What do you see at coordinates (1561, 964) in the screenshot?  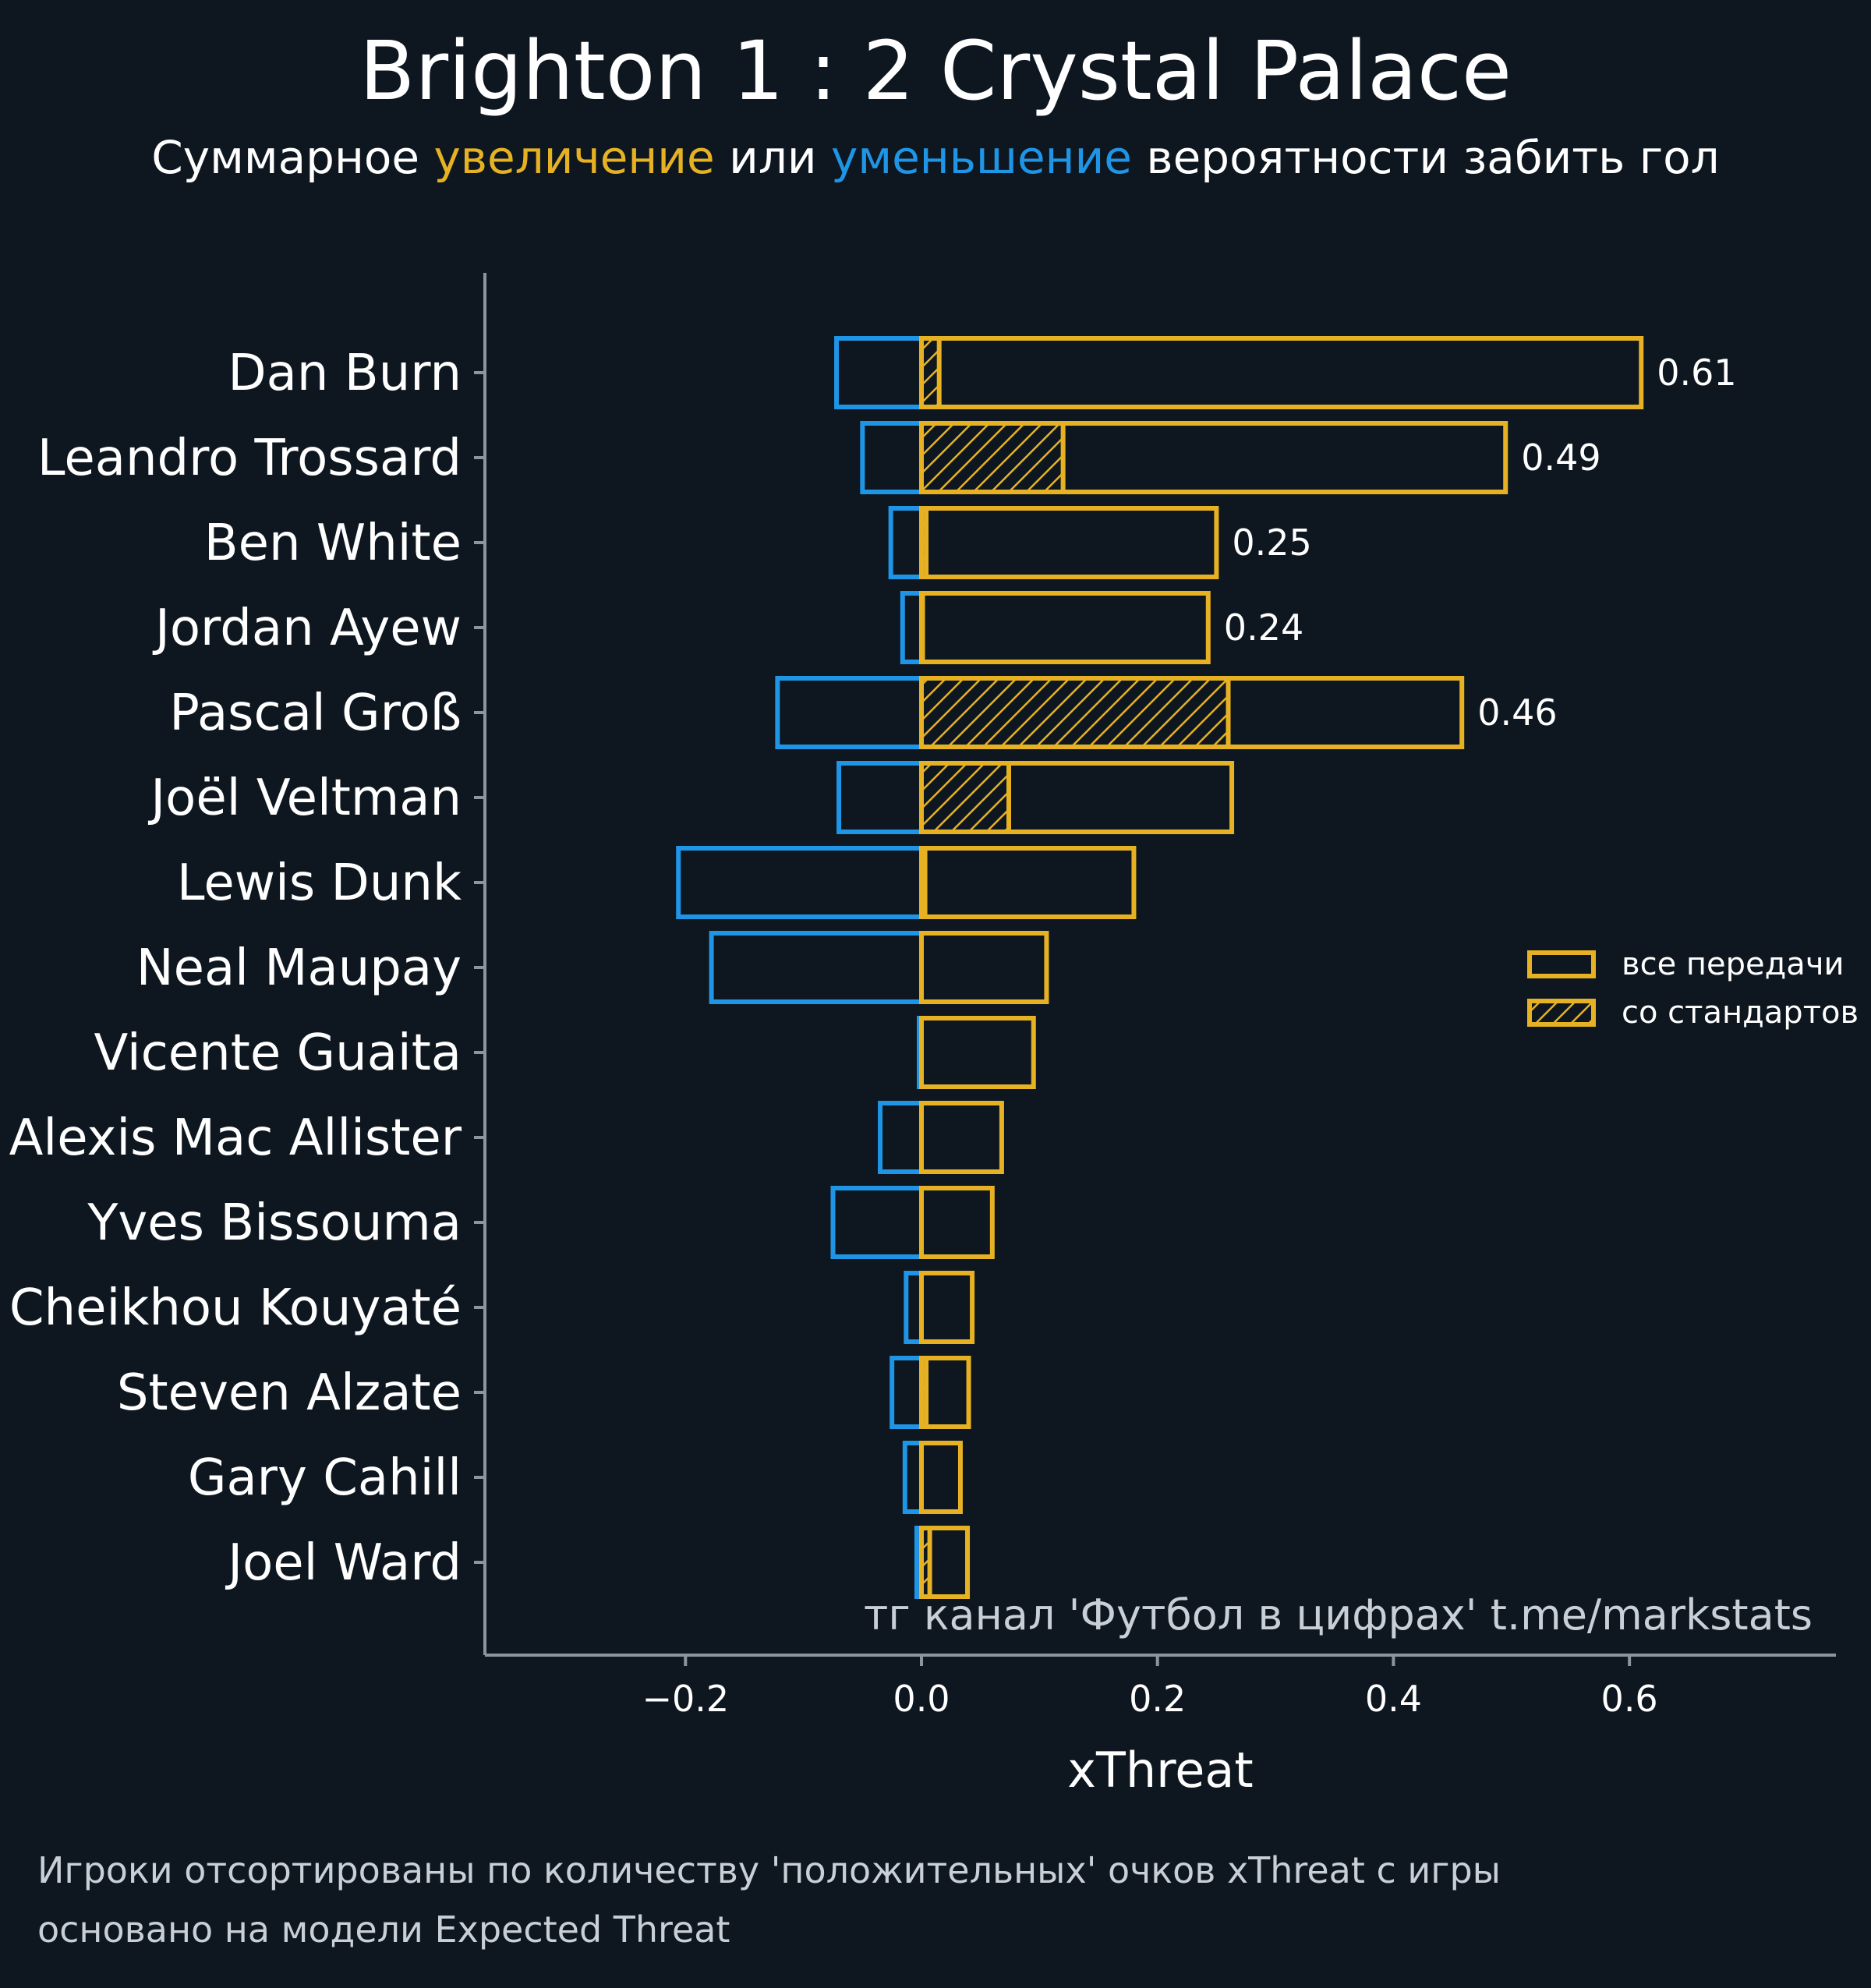 I see `legend-swatch-outline` at bounding box center [1561, 964].